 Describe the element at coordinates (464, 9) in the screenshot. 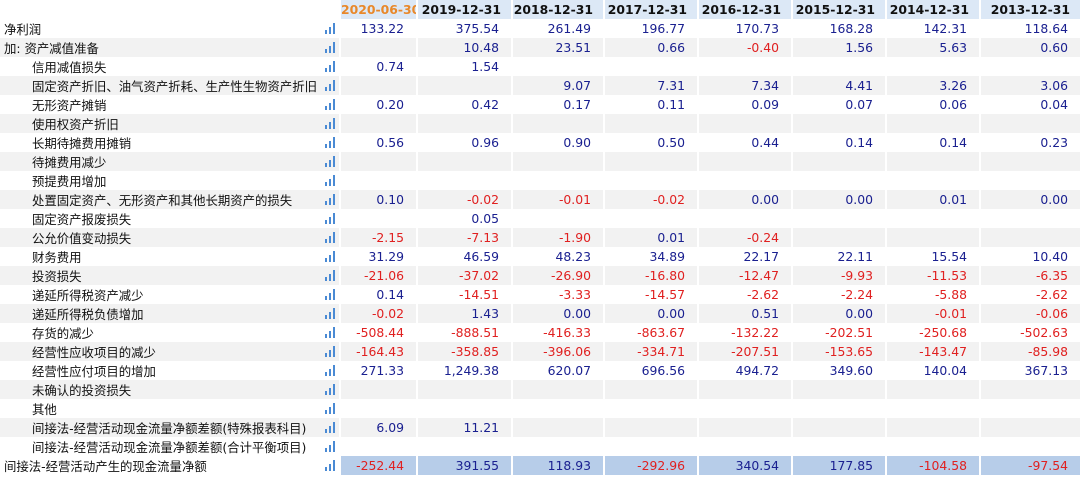

I see `column-header: 2019-12-31` at that location.